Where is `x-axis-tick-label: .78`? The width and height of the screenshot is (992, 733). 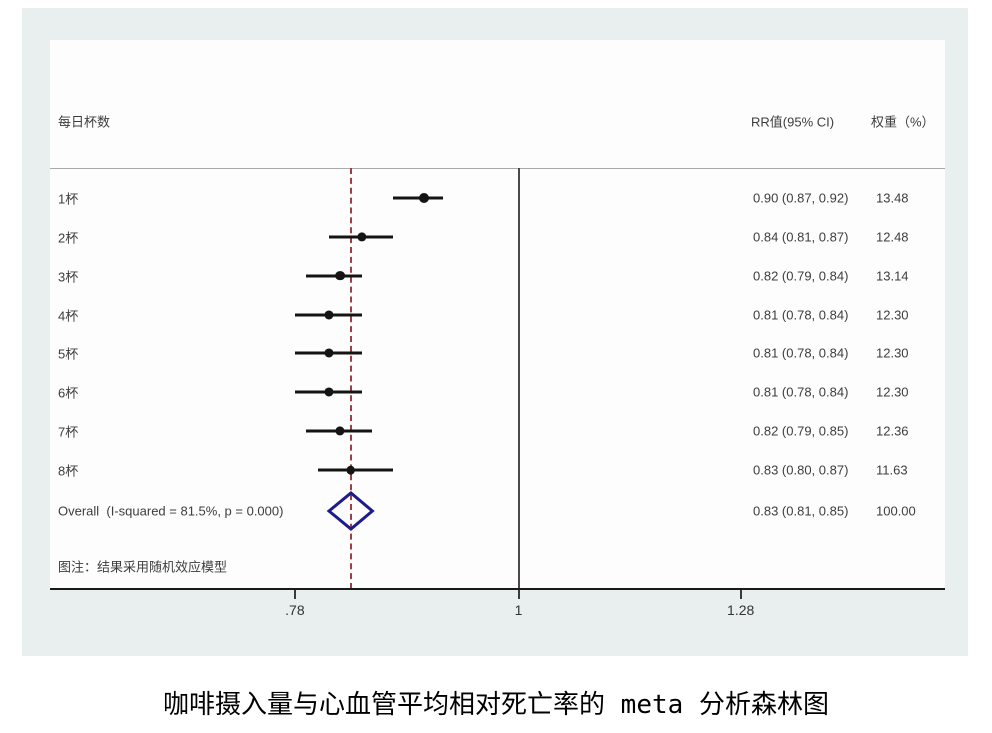 x-axis-tick-label: .78 is located at coordinates (295, 610).